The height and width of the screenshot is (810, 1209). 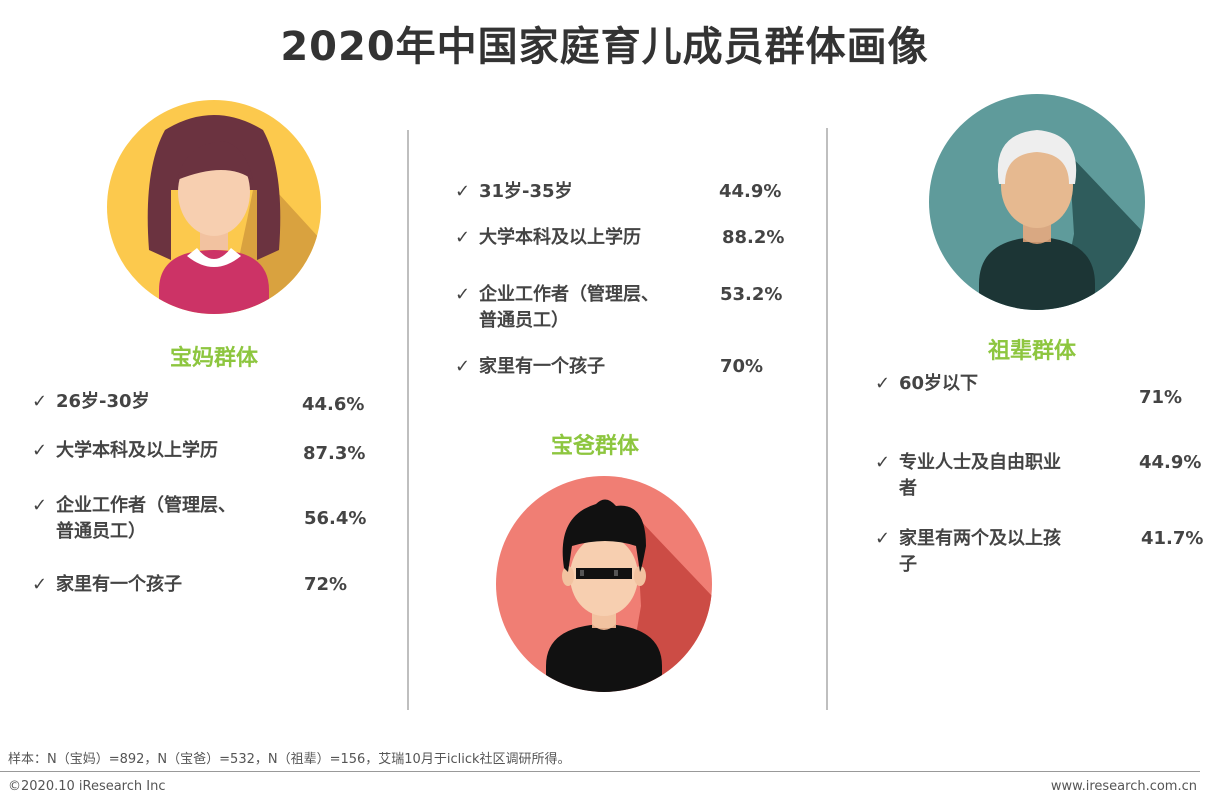 I want to click on mom-stat-children: ✓ 家里有一个孩子 72%, so click(x=190, y=584).